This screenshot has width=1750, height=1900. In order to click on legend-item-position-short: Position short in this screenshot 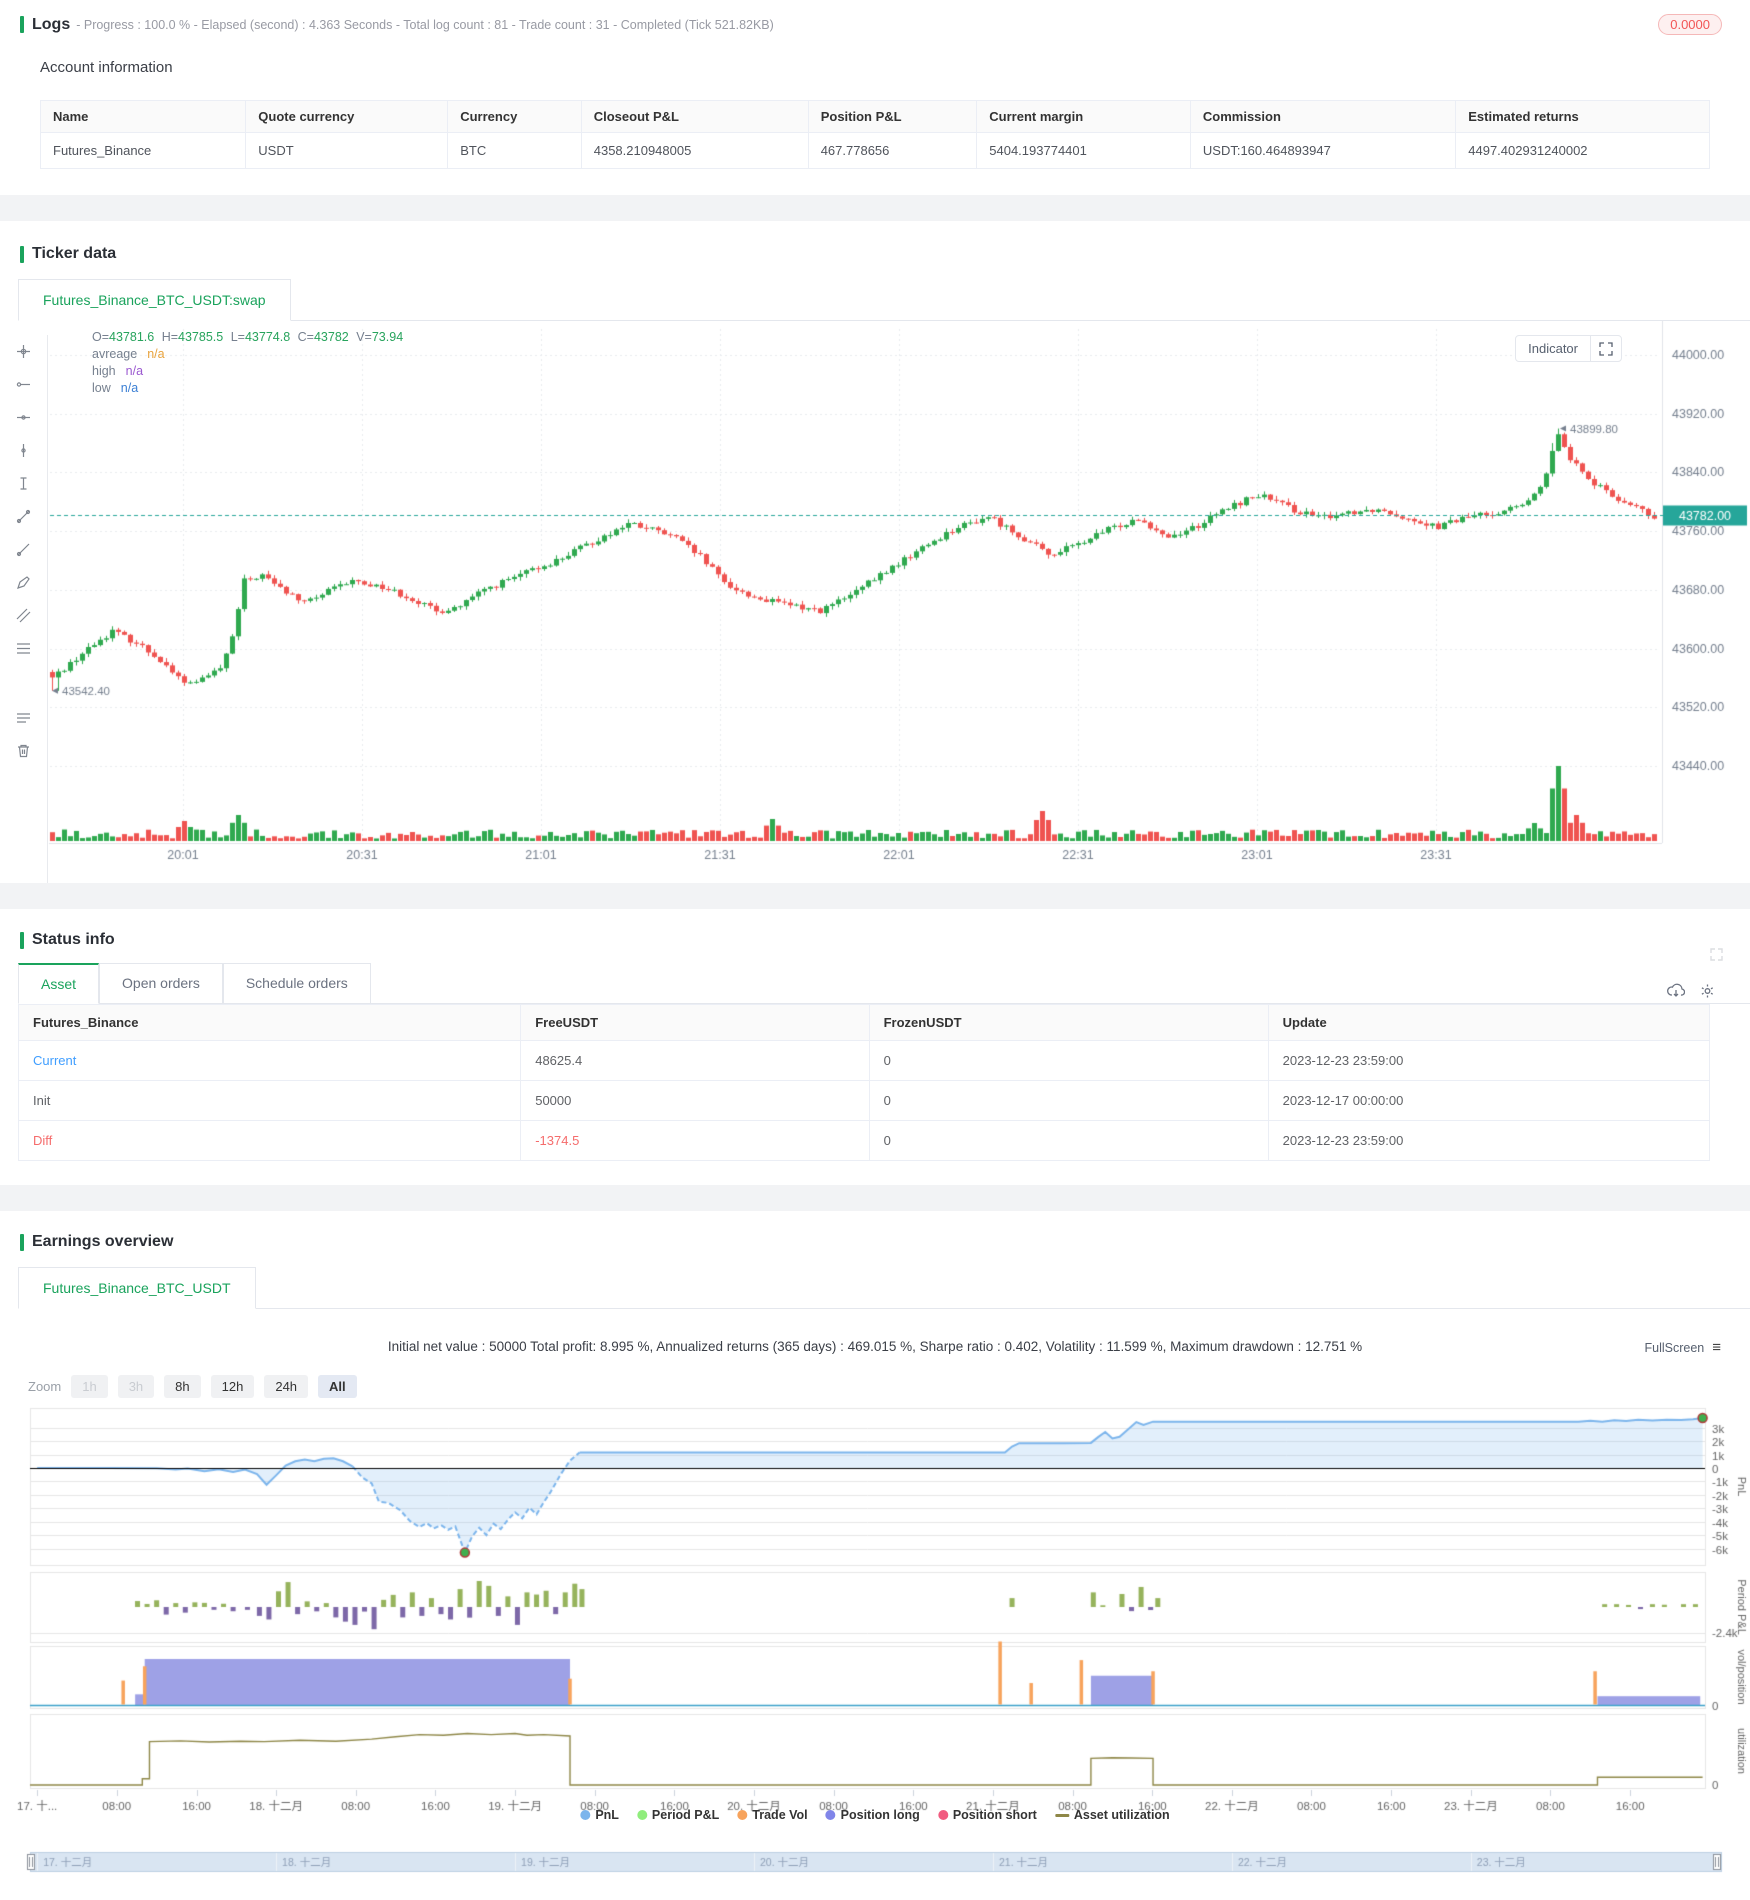, I will do `click(987, 1815)`.